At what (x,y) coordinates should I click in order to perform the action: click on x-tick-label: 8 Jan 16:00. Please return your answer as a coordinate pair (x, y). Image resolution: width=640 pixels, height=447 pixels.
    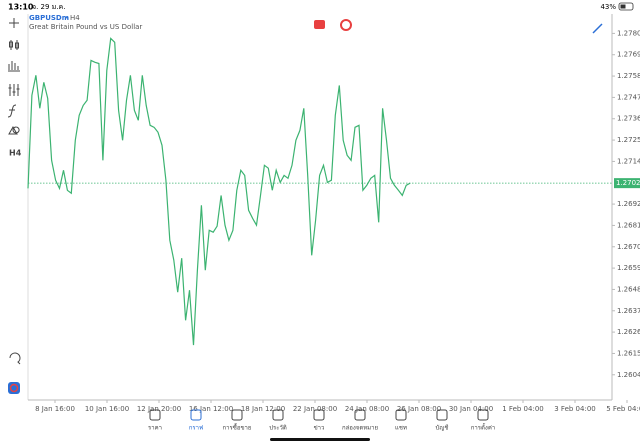
    Looking at the image, I should click on (55, 409).